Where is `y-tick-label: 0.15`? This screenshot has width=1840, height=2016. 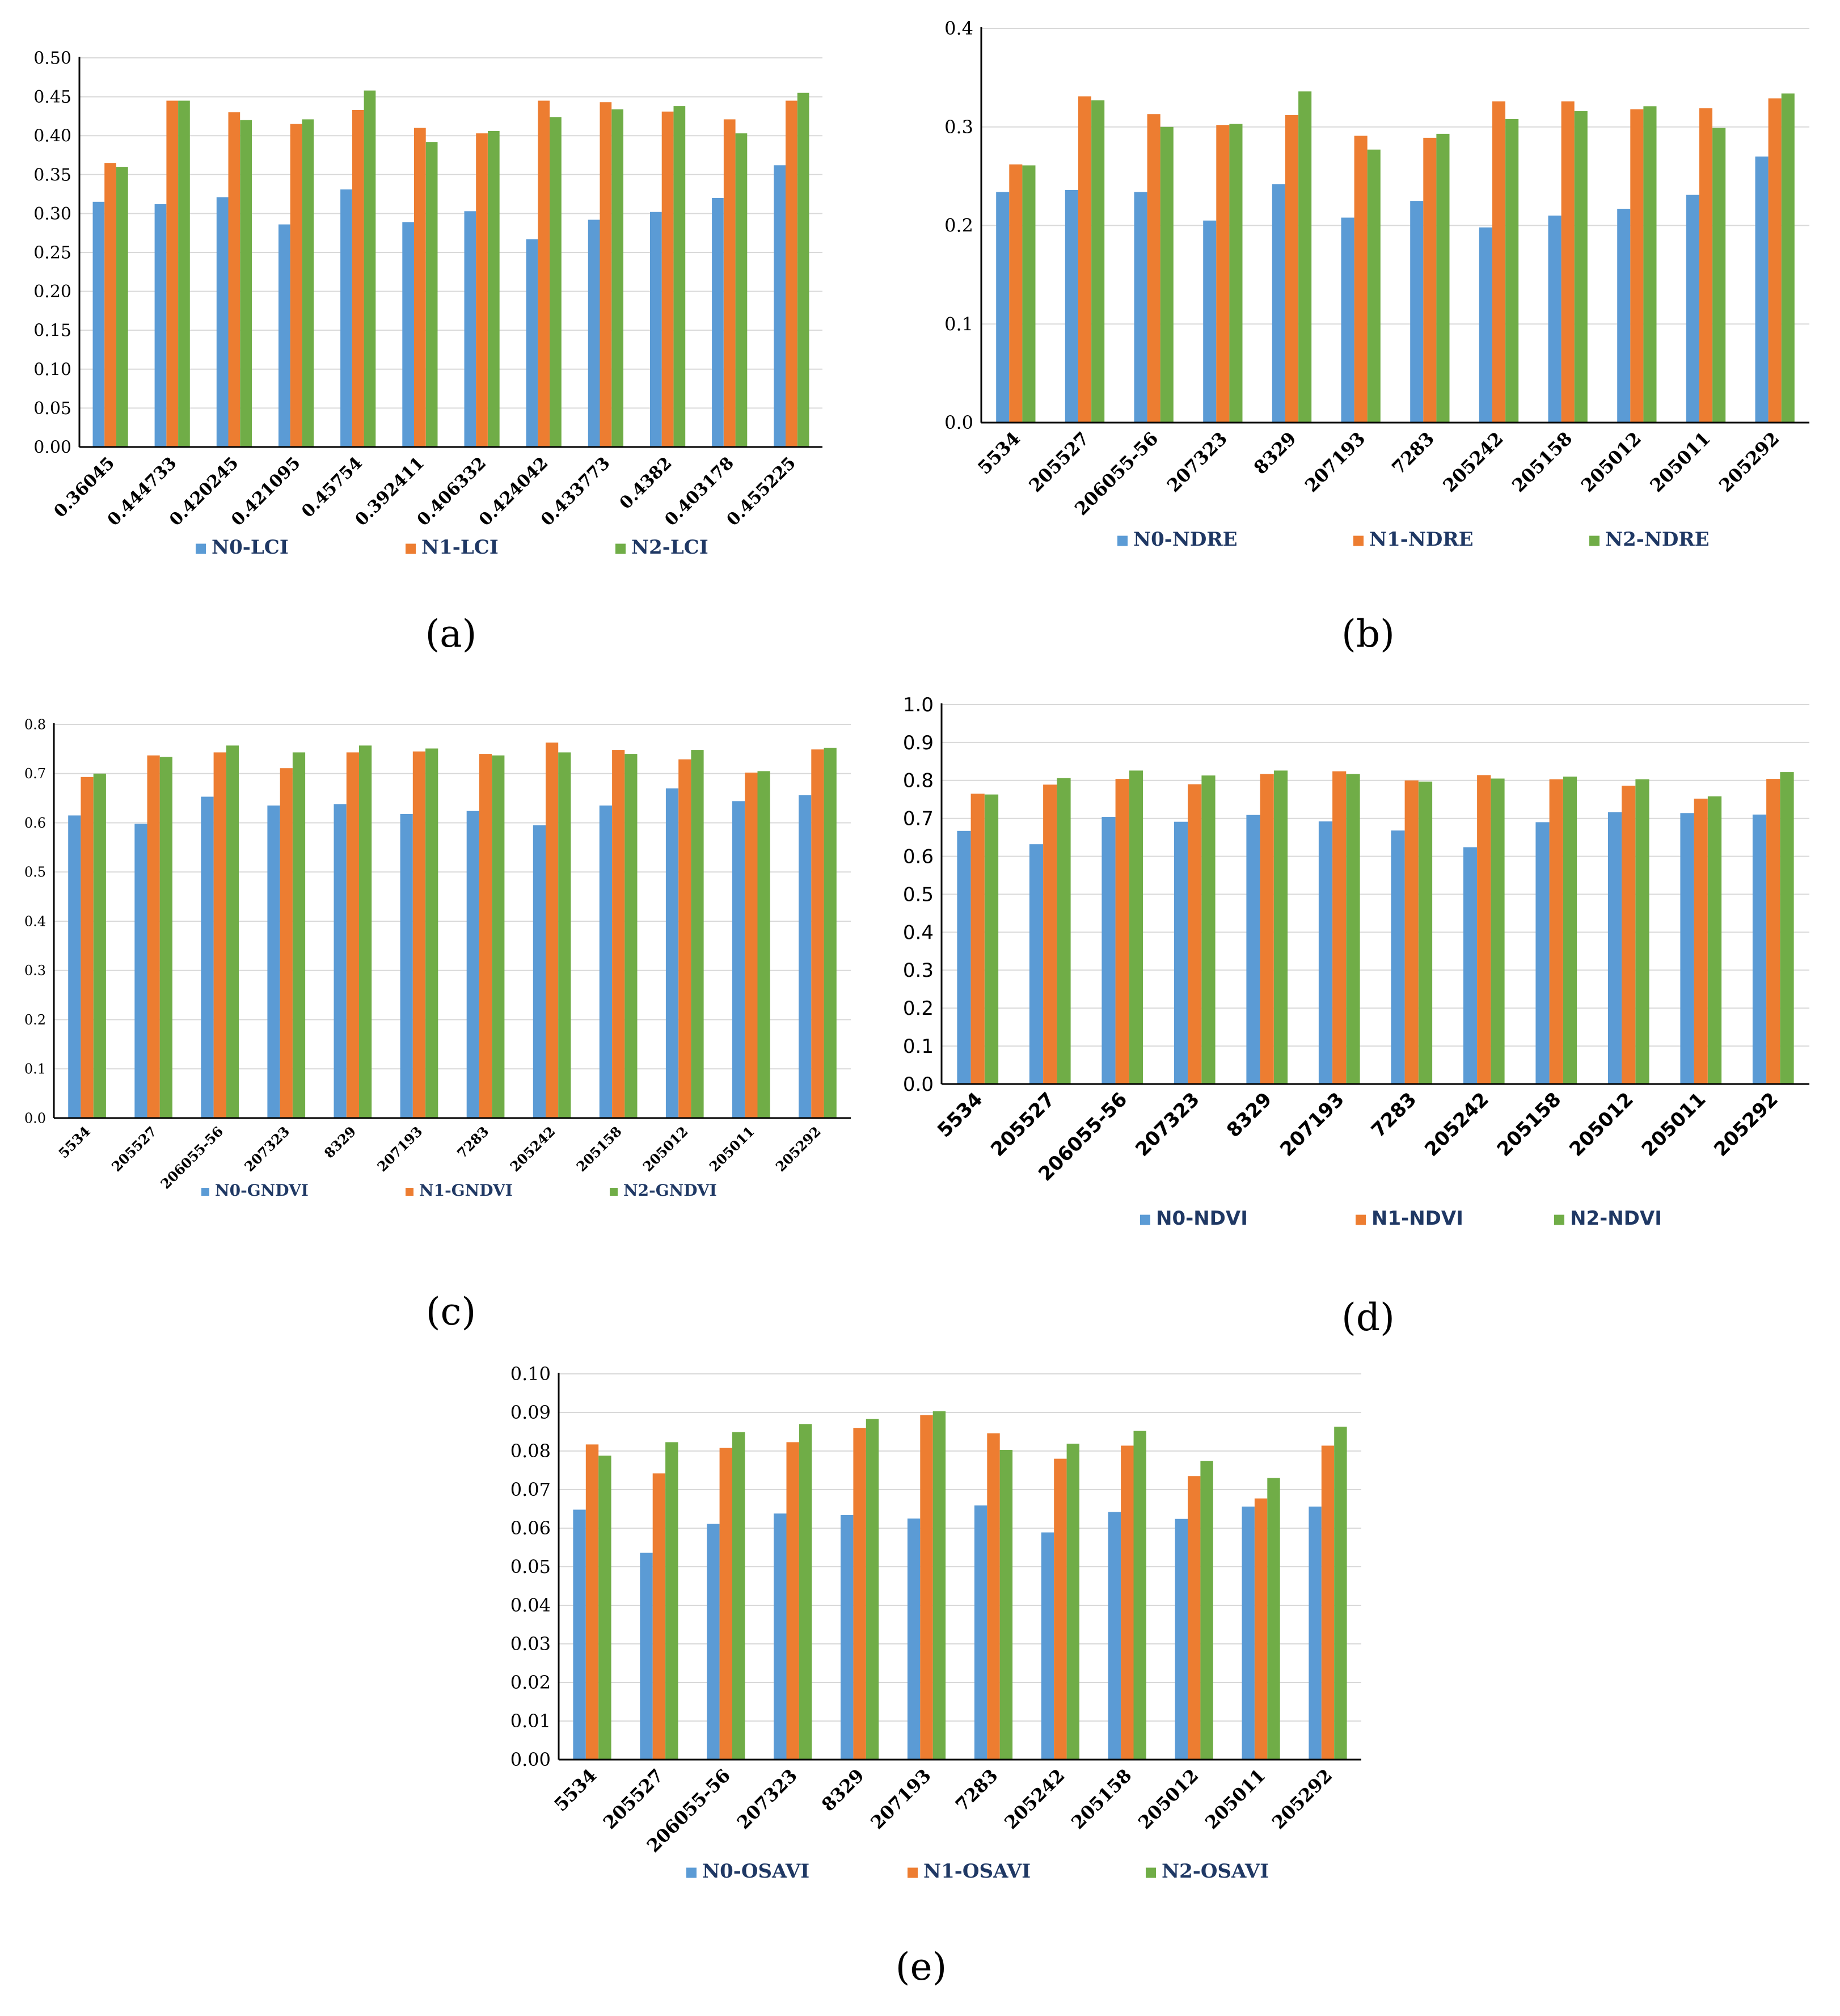
y-tick-label: 0.15 is located at coordinates (52, 331).